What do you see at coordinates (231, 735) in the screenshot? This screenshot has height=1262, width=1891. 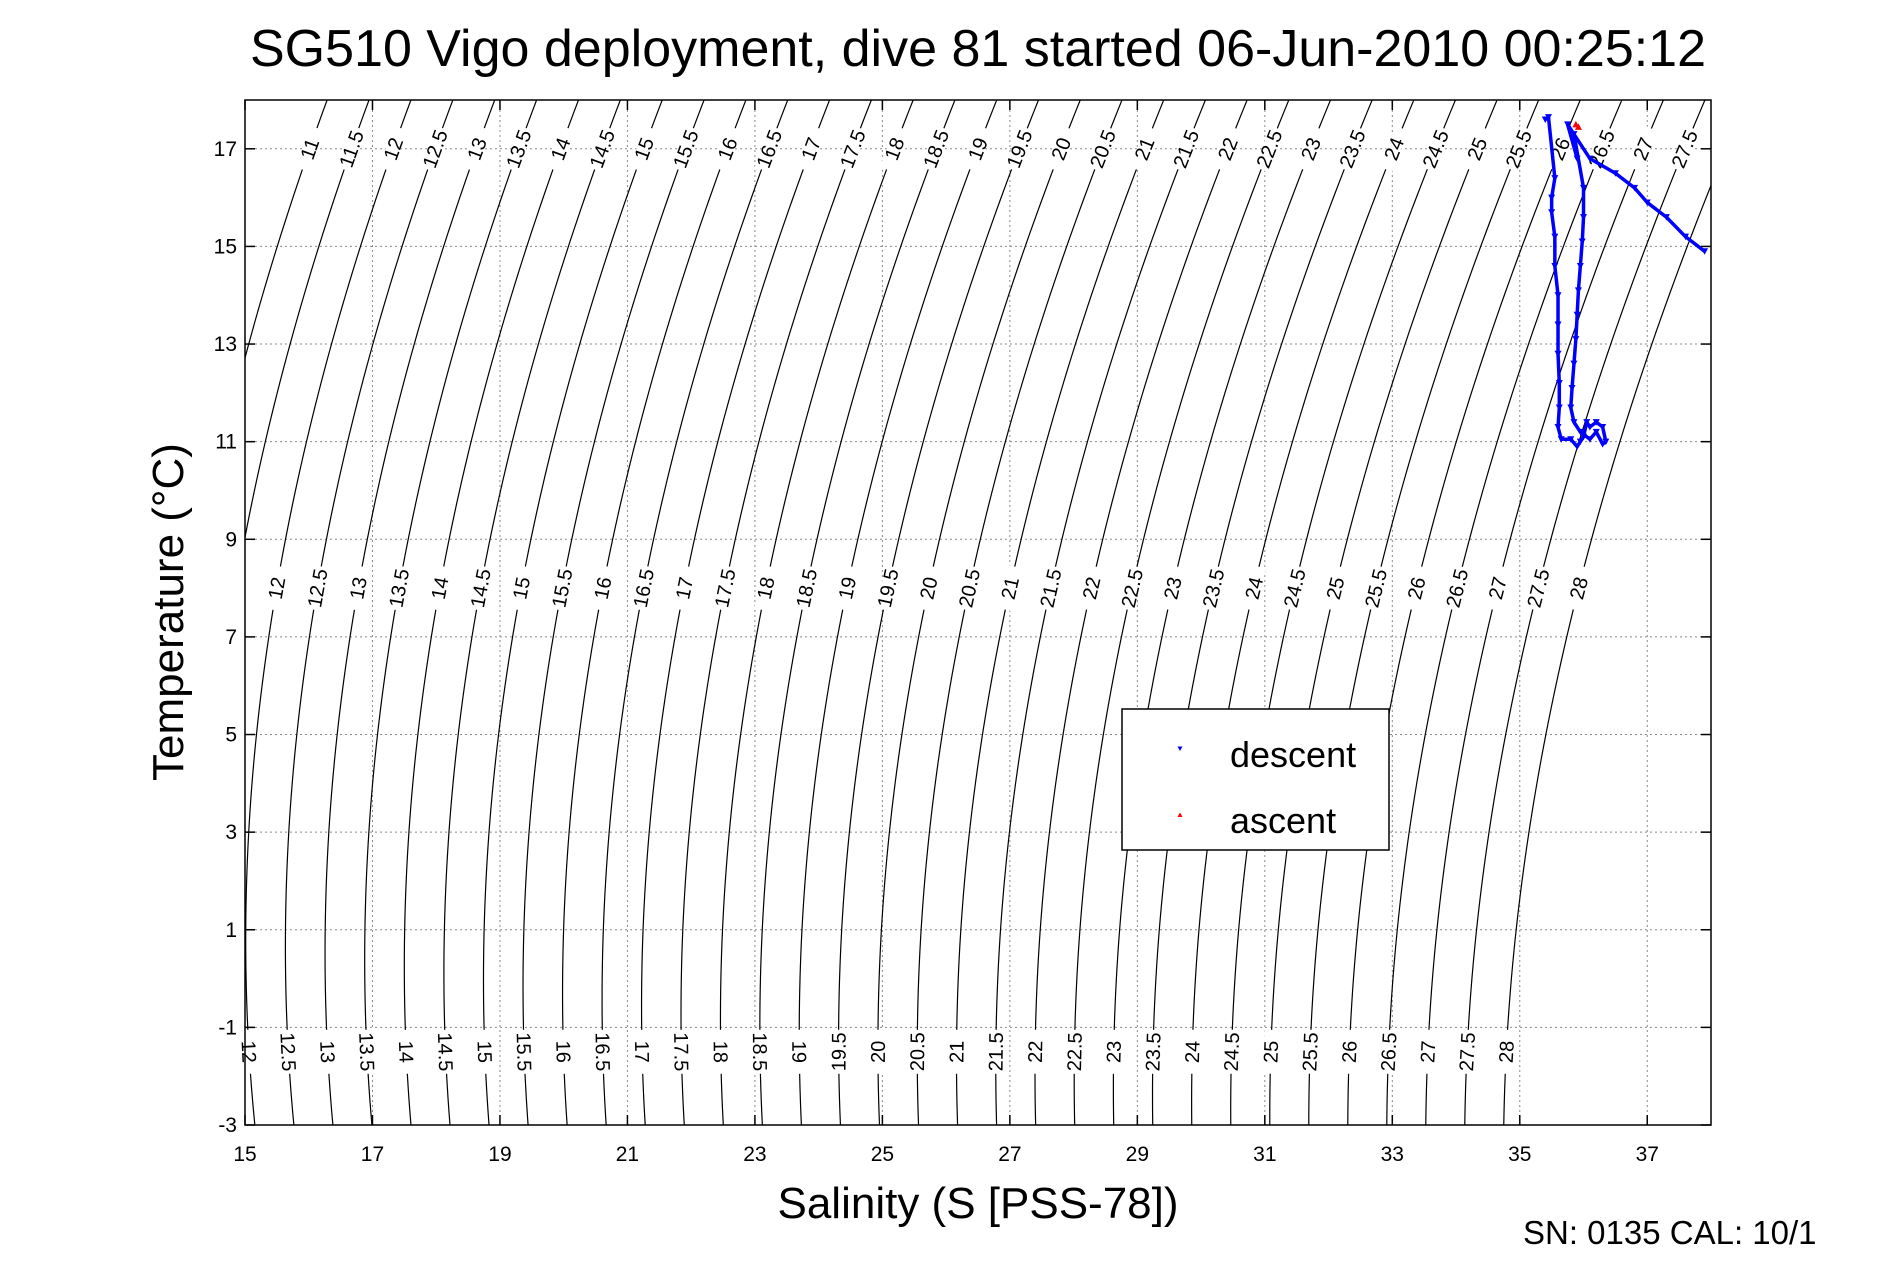 I see `y-tick-label: 5` at bounding box center [231, 735].